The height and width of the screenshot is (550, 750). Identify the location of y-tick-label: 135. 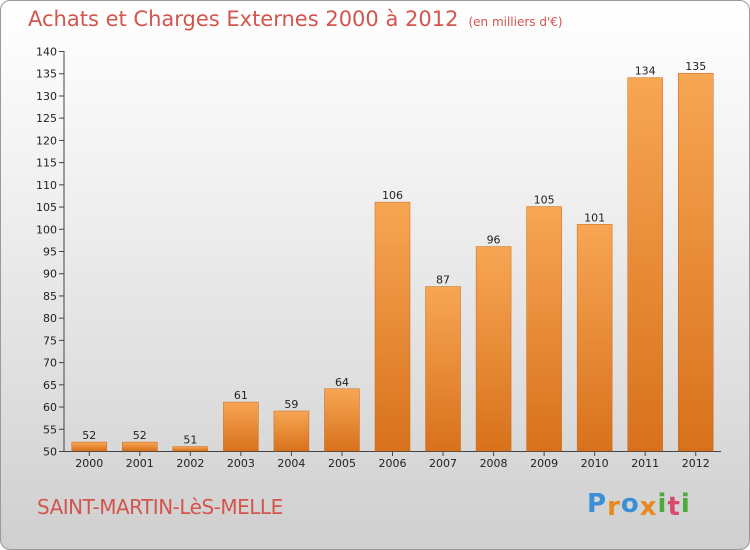
(46, 74).